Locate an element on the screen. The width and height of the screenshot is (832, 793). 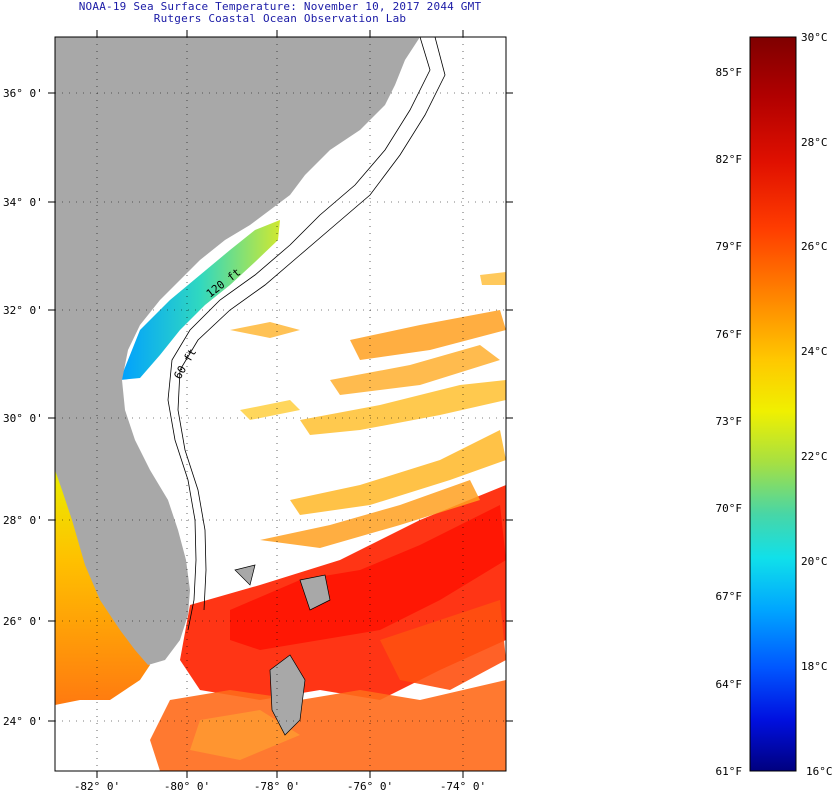
fahrenheit-label: 76°F is located at coordinates (729, 334).